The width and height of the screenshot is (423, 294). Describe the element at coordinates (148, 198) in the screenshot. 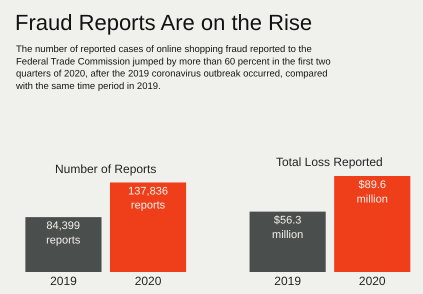

I see `data-label: 137,836 reports` at that location.